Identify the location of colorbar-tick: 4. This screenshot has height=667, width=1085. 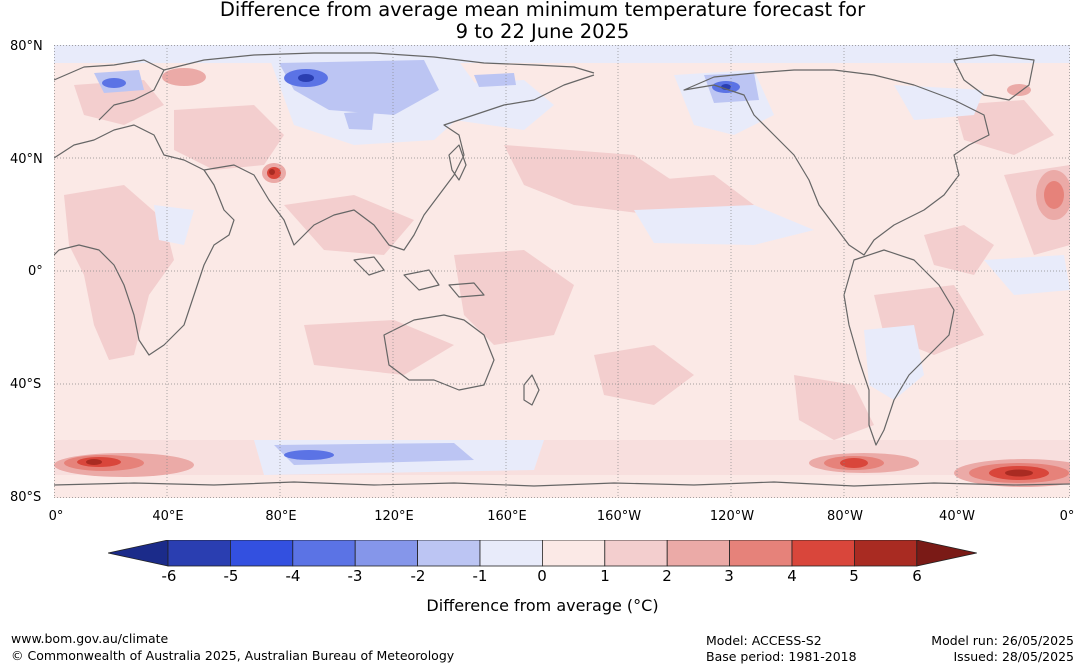
(792, 576).